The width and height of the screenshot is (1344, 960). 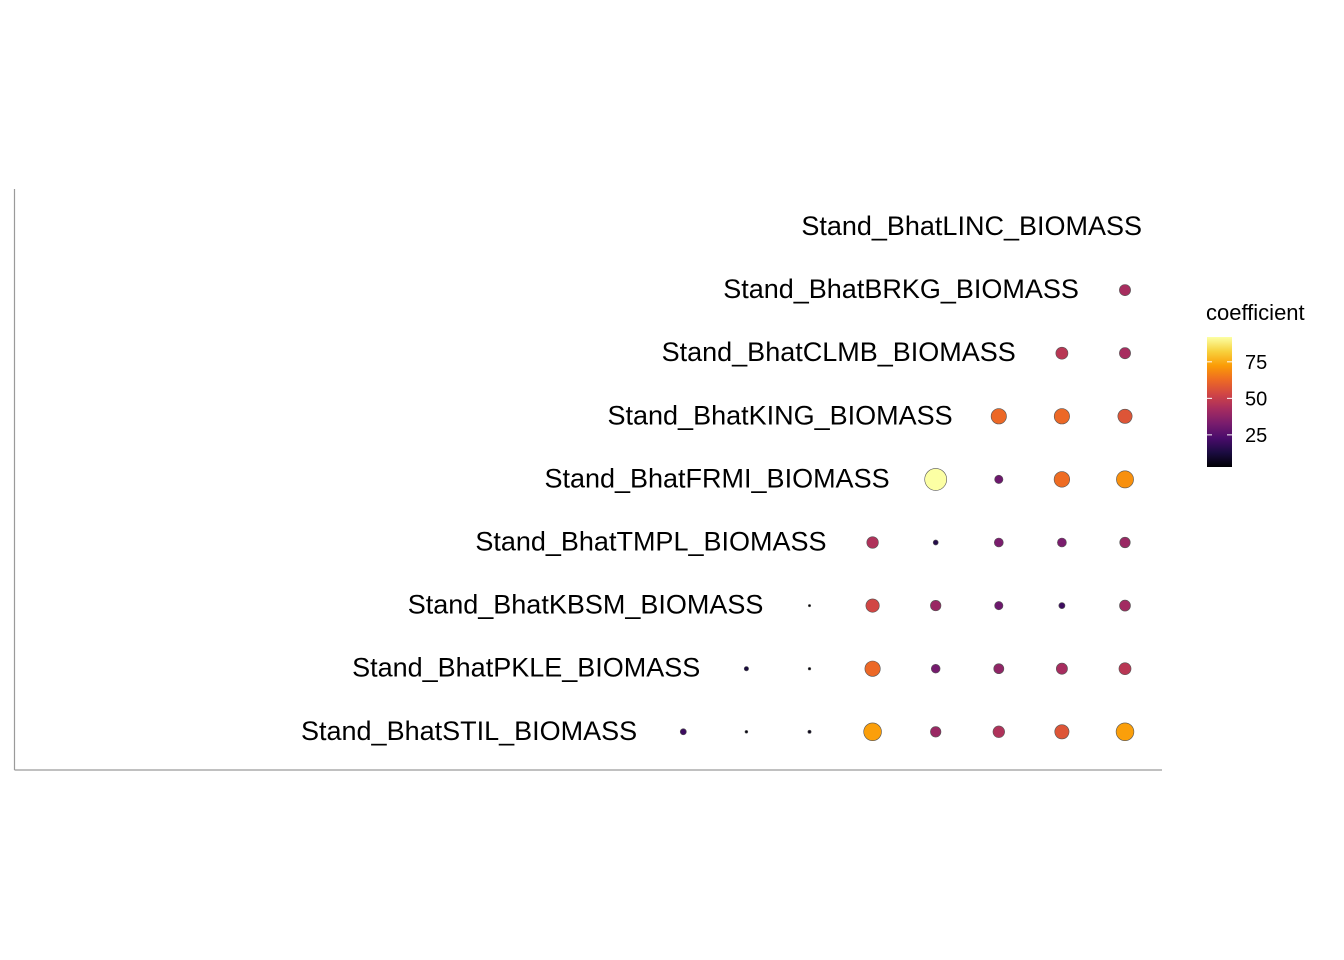 I want to click on row-label: Stand_BhatSTIL_BIOMASS, so click(x=469, y=731).